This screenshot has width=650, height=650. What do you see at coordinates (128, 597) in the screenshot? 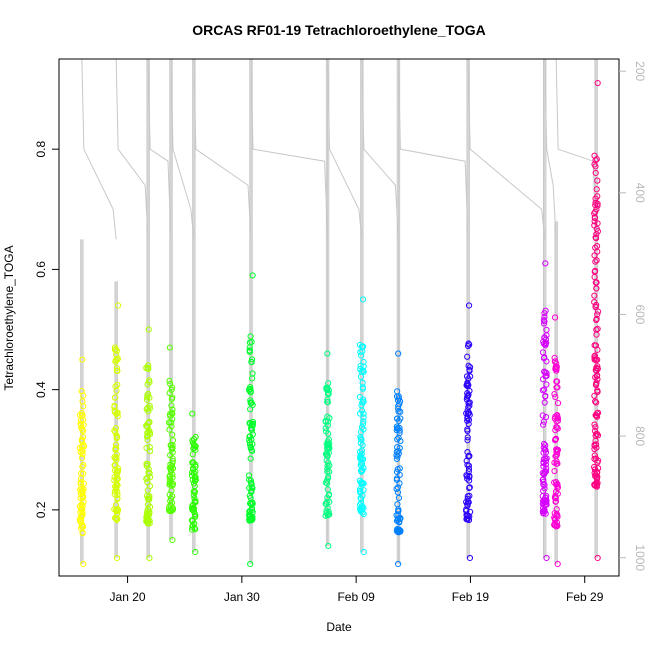
I see `x-tick-label: Jan 20` at bounding box center [128, 597].